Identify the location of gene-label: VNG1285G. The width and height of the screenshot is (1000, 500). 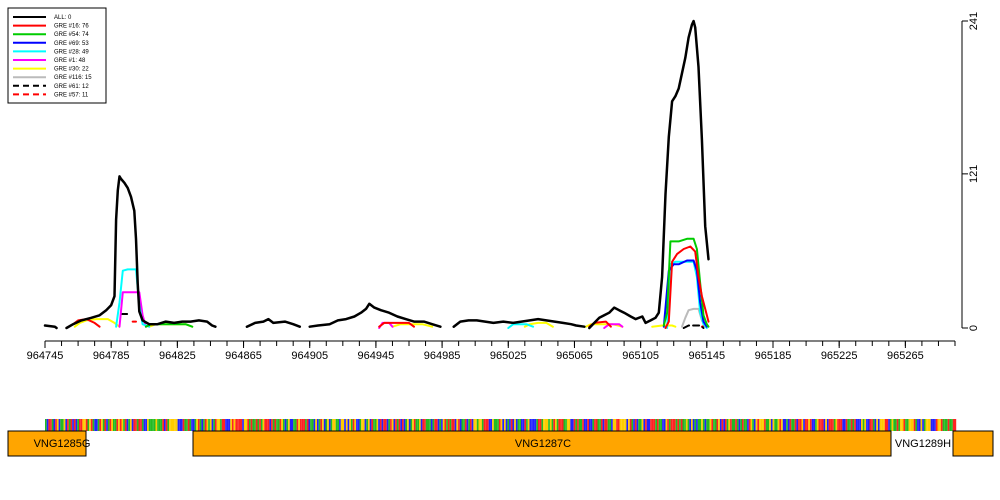
(62, 444).